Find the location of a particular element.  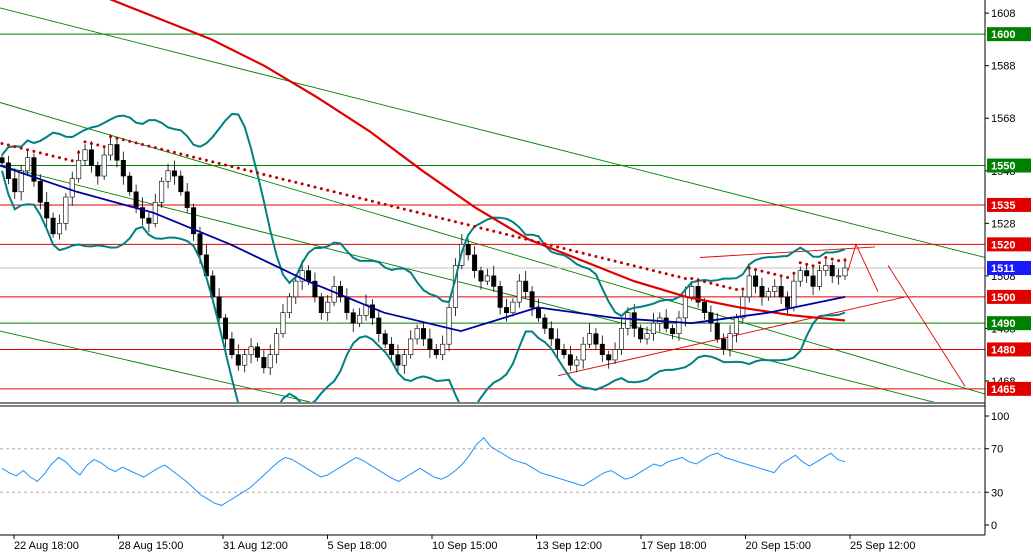

time-tick-label: 5 Sep 18:00 is located at coordinates (357, 546).